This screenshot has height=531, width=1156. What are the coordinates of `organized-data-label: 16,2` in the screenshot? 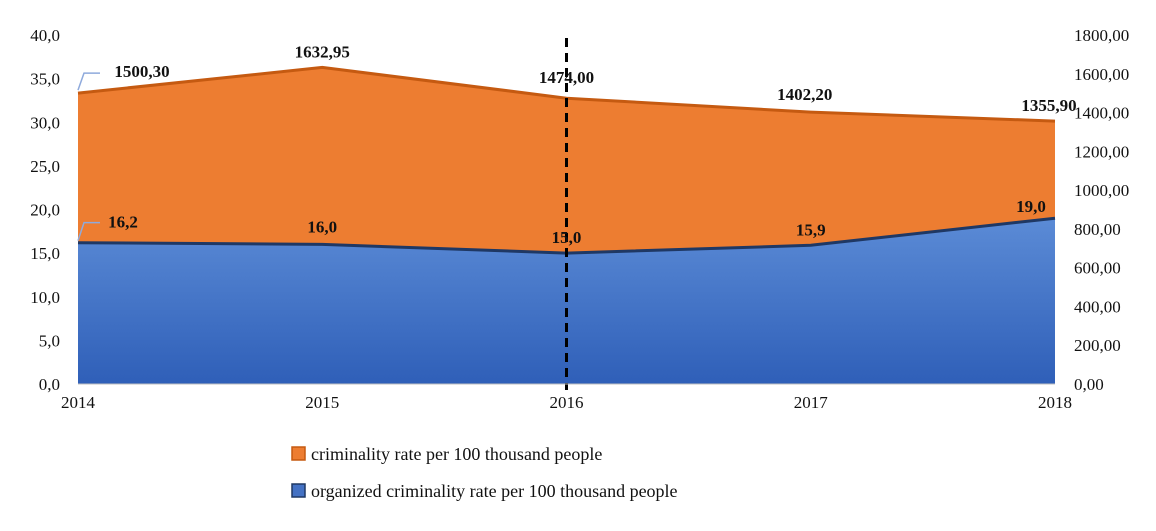 It's located at (123, 222).